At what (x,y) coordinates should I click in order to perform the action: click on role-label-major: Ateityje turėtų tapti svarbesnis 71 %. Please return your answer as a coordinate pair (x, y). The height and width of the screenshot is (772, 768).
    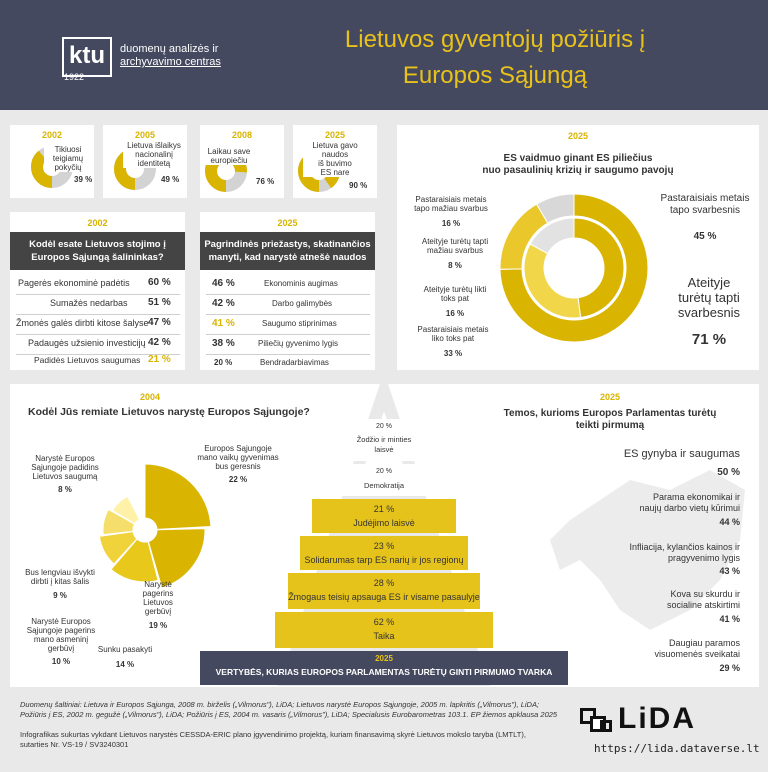
    Looking at the image, I should click on (709, 311).